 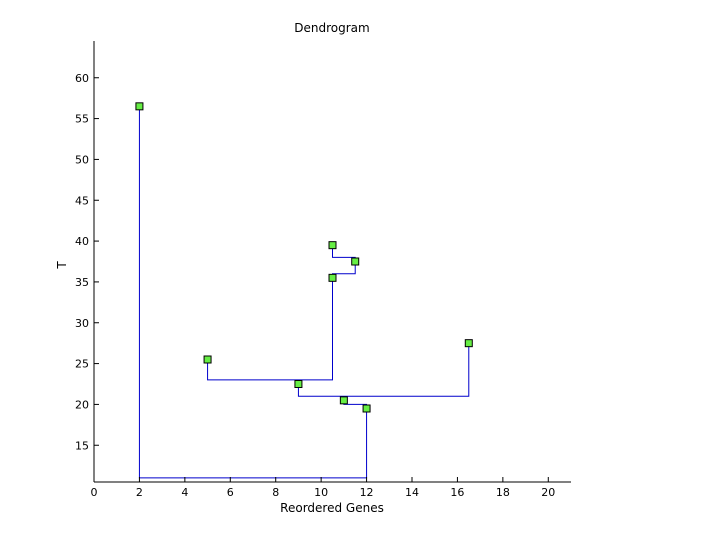 What do you see at coordinates (139, 492) in the screenshot?
I see `x-tick-label: 2` at bounding box center [139, 492].